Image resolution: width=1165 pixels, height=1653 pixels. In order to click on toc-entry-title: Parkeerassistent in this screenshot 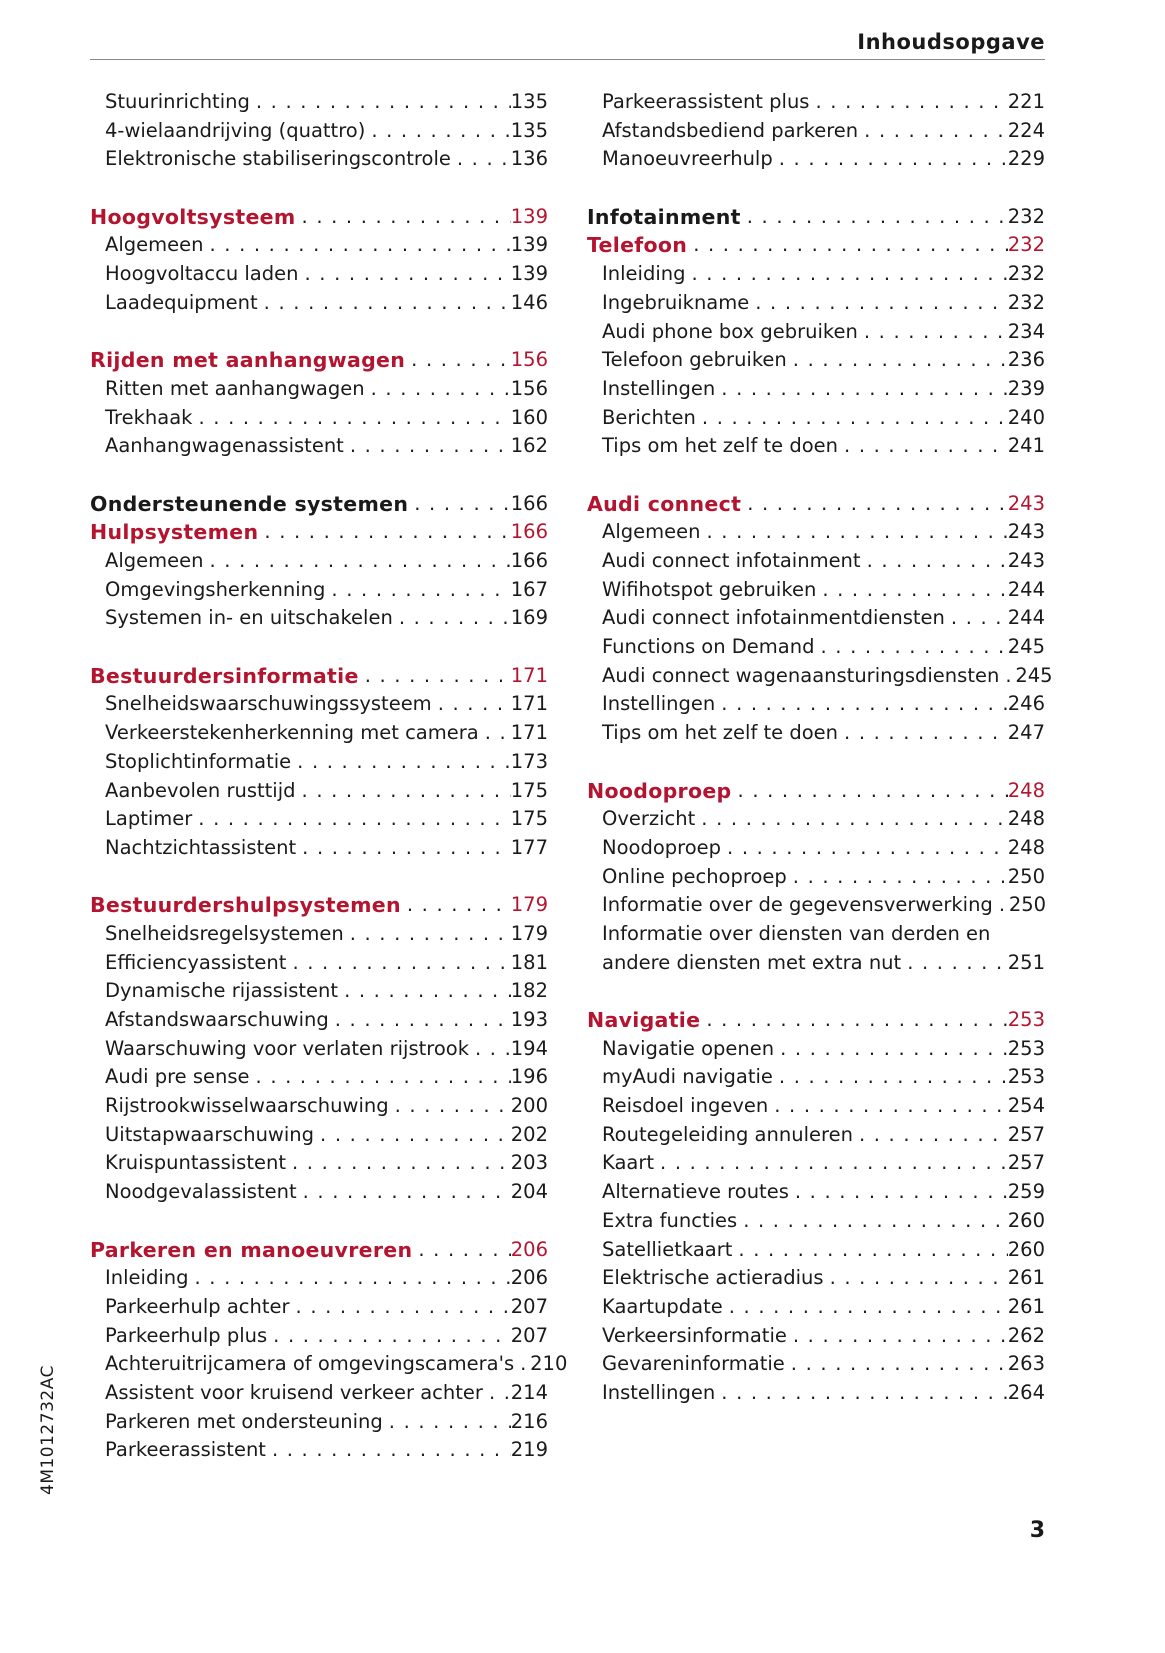, I will do `click(185, 1450)`.